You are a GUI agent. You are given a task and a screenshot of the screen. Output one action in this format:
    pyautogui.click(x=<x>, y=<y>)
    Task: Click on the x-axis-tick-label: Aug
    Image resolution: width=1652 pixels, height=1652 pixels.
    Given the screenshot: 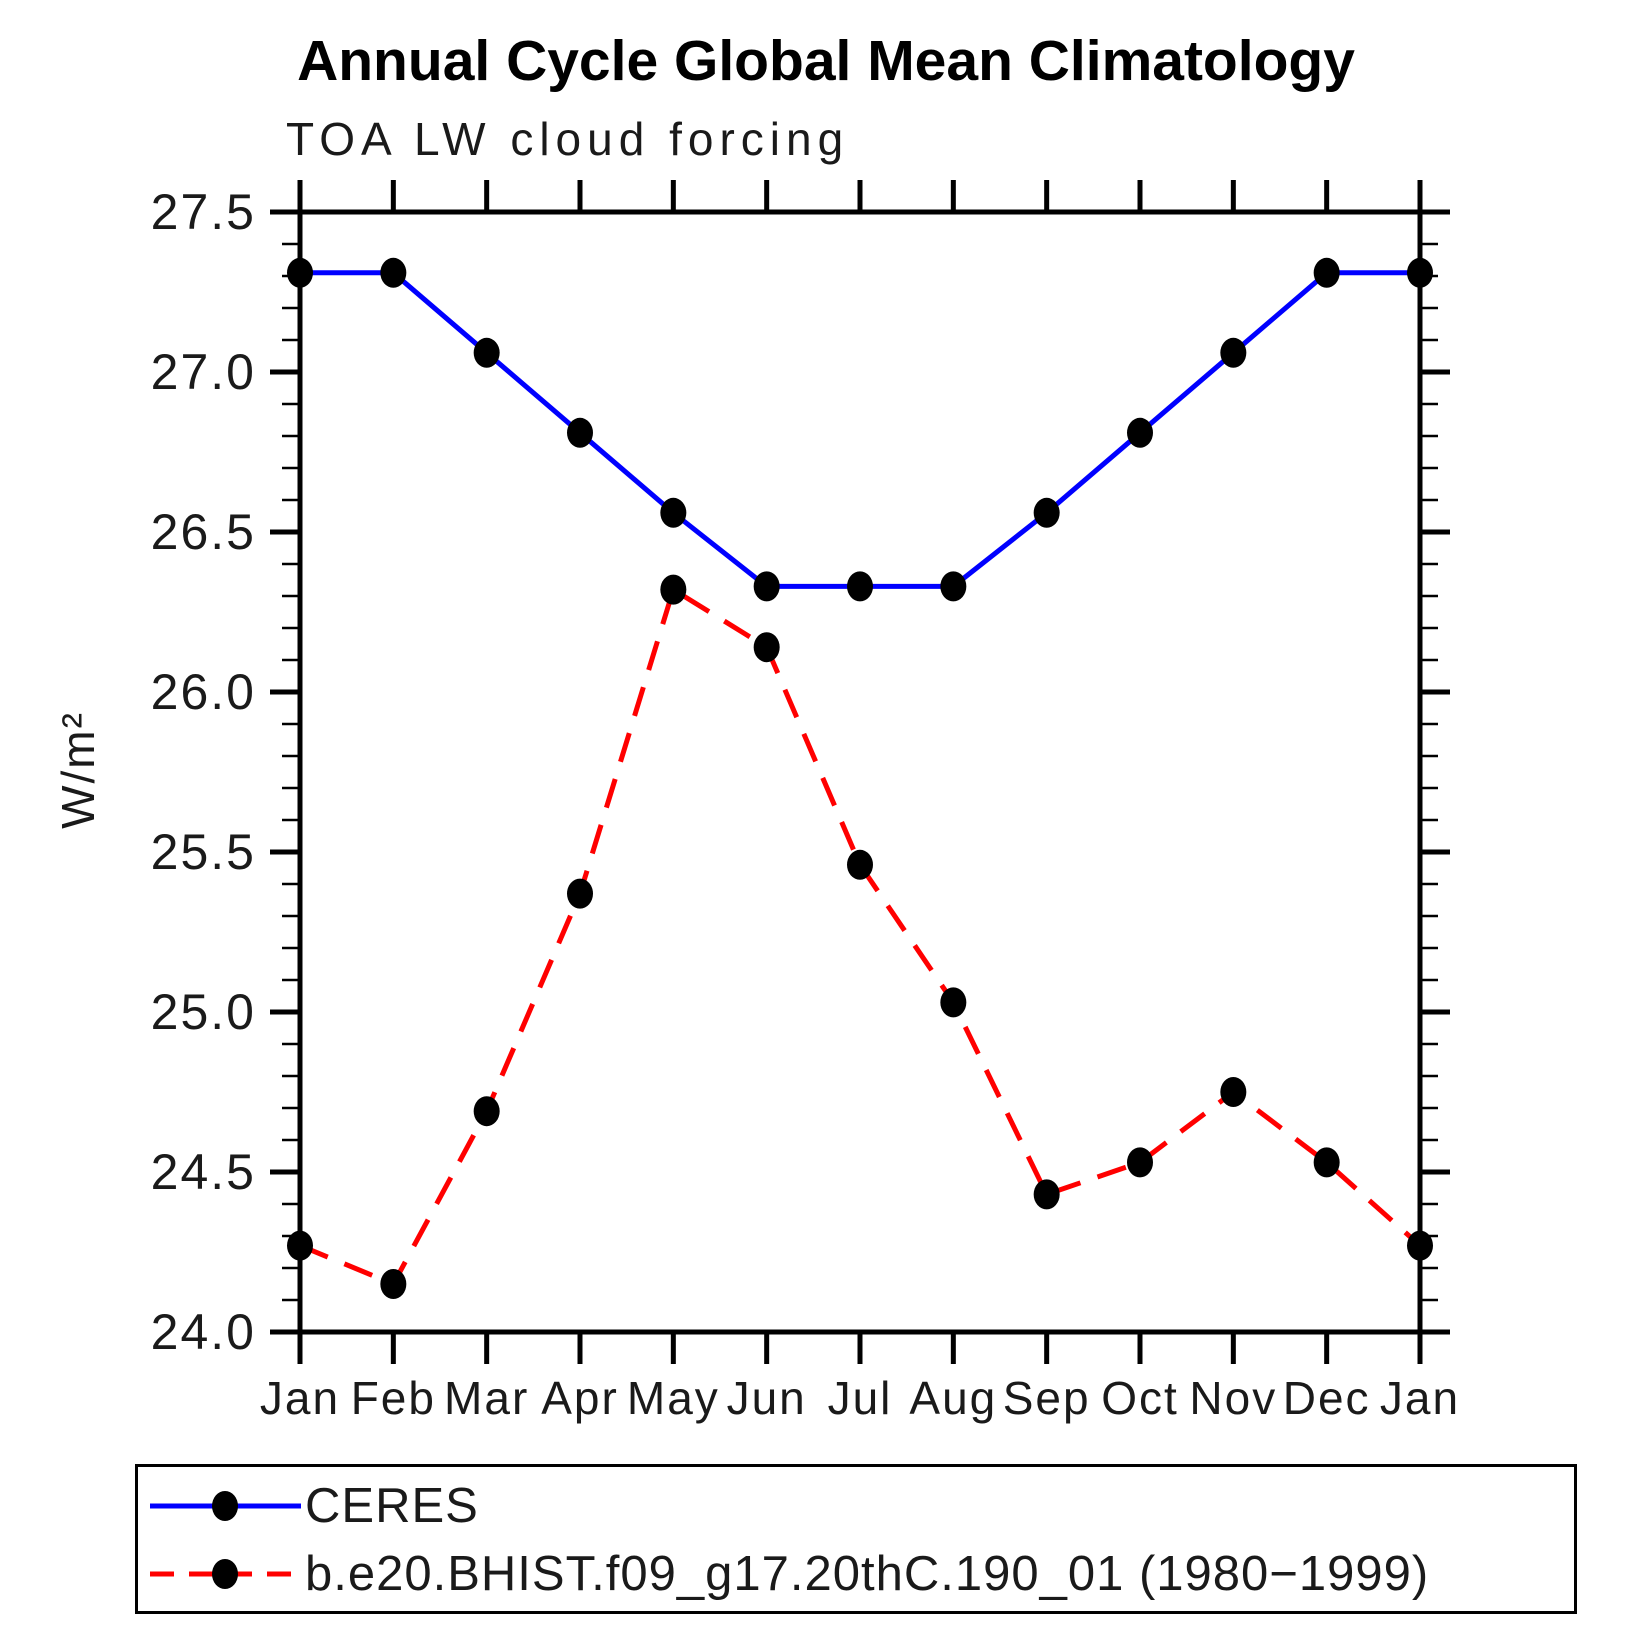 What is the action you would take?
    pyautogui.click(x=953, y=1398)
    